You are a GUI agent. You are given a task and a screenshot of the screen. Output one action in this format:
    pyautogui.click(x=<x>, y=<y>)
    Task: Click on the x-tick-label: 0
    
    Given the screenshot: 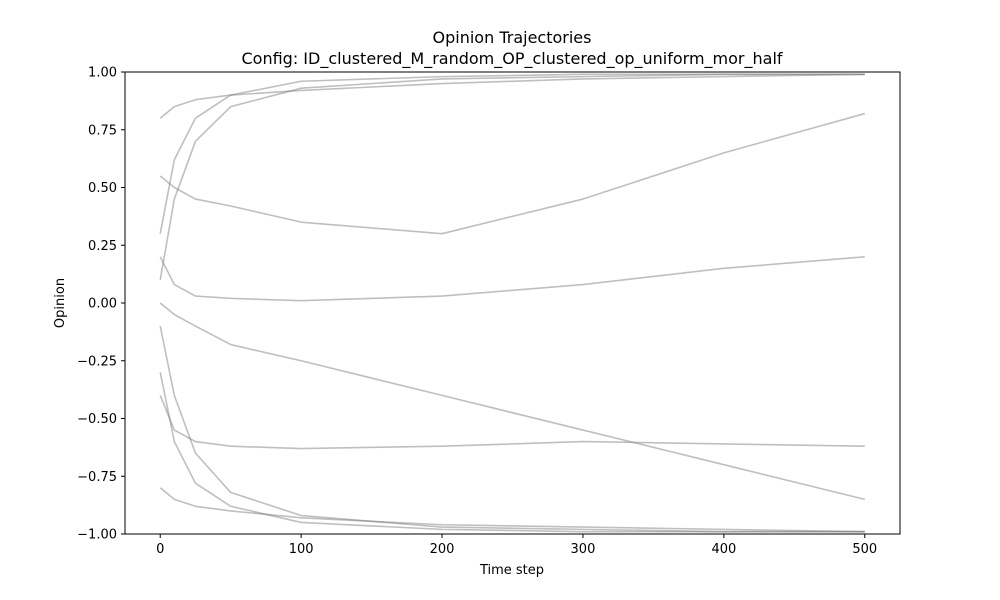 What is the action you would take?
    pyautogui.click(x=160, y=549)
    